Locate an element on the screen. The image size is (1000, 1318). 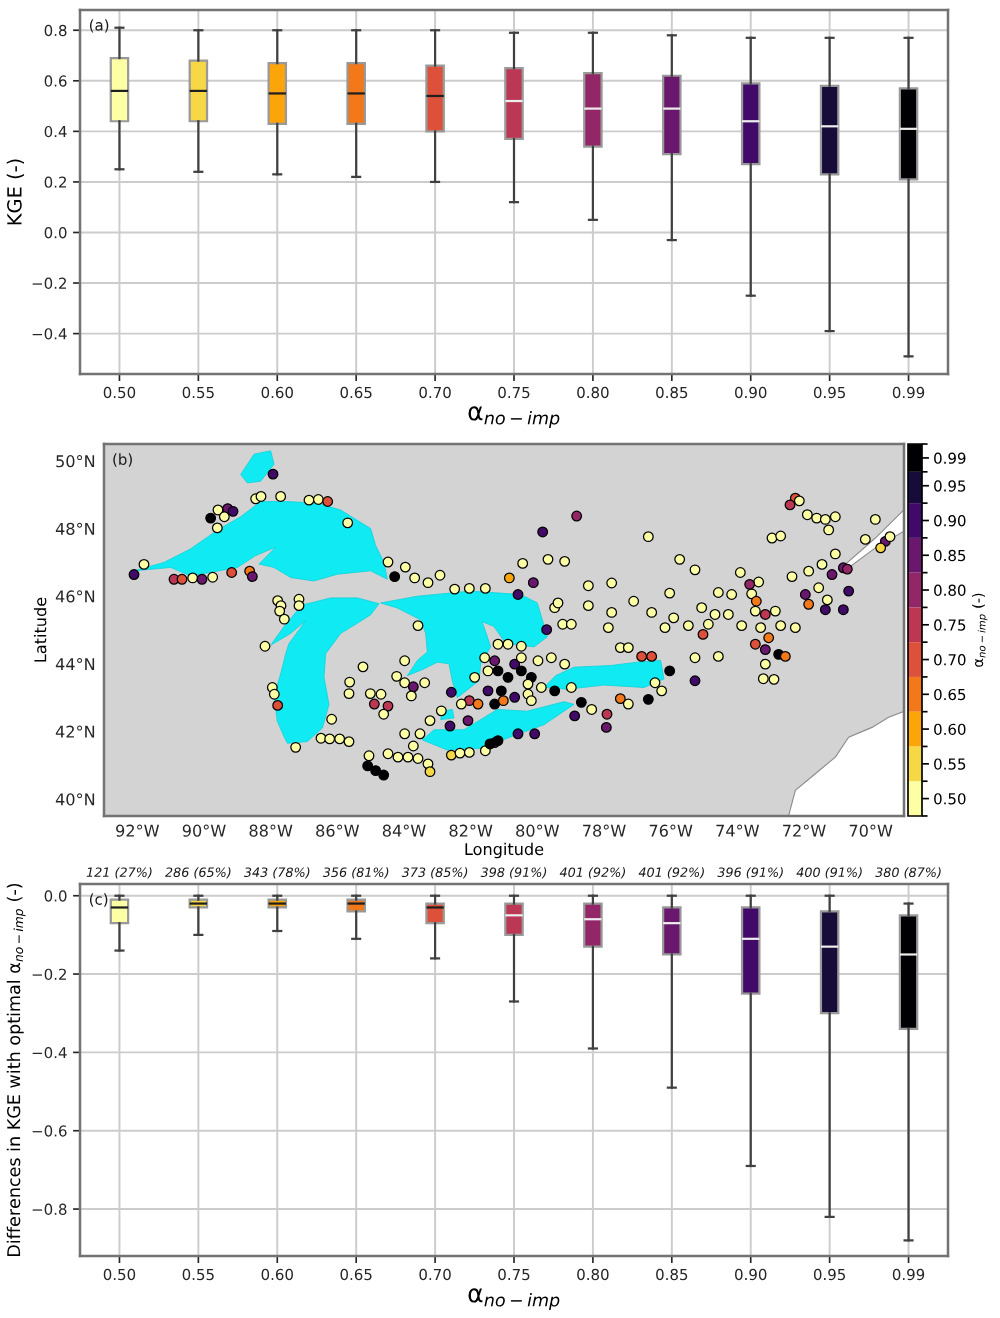
y-tick-label: 44°N is located at coordinates (75, 663).